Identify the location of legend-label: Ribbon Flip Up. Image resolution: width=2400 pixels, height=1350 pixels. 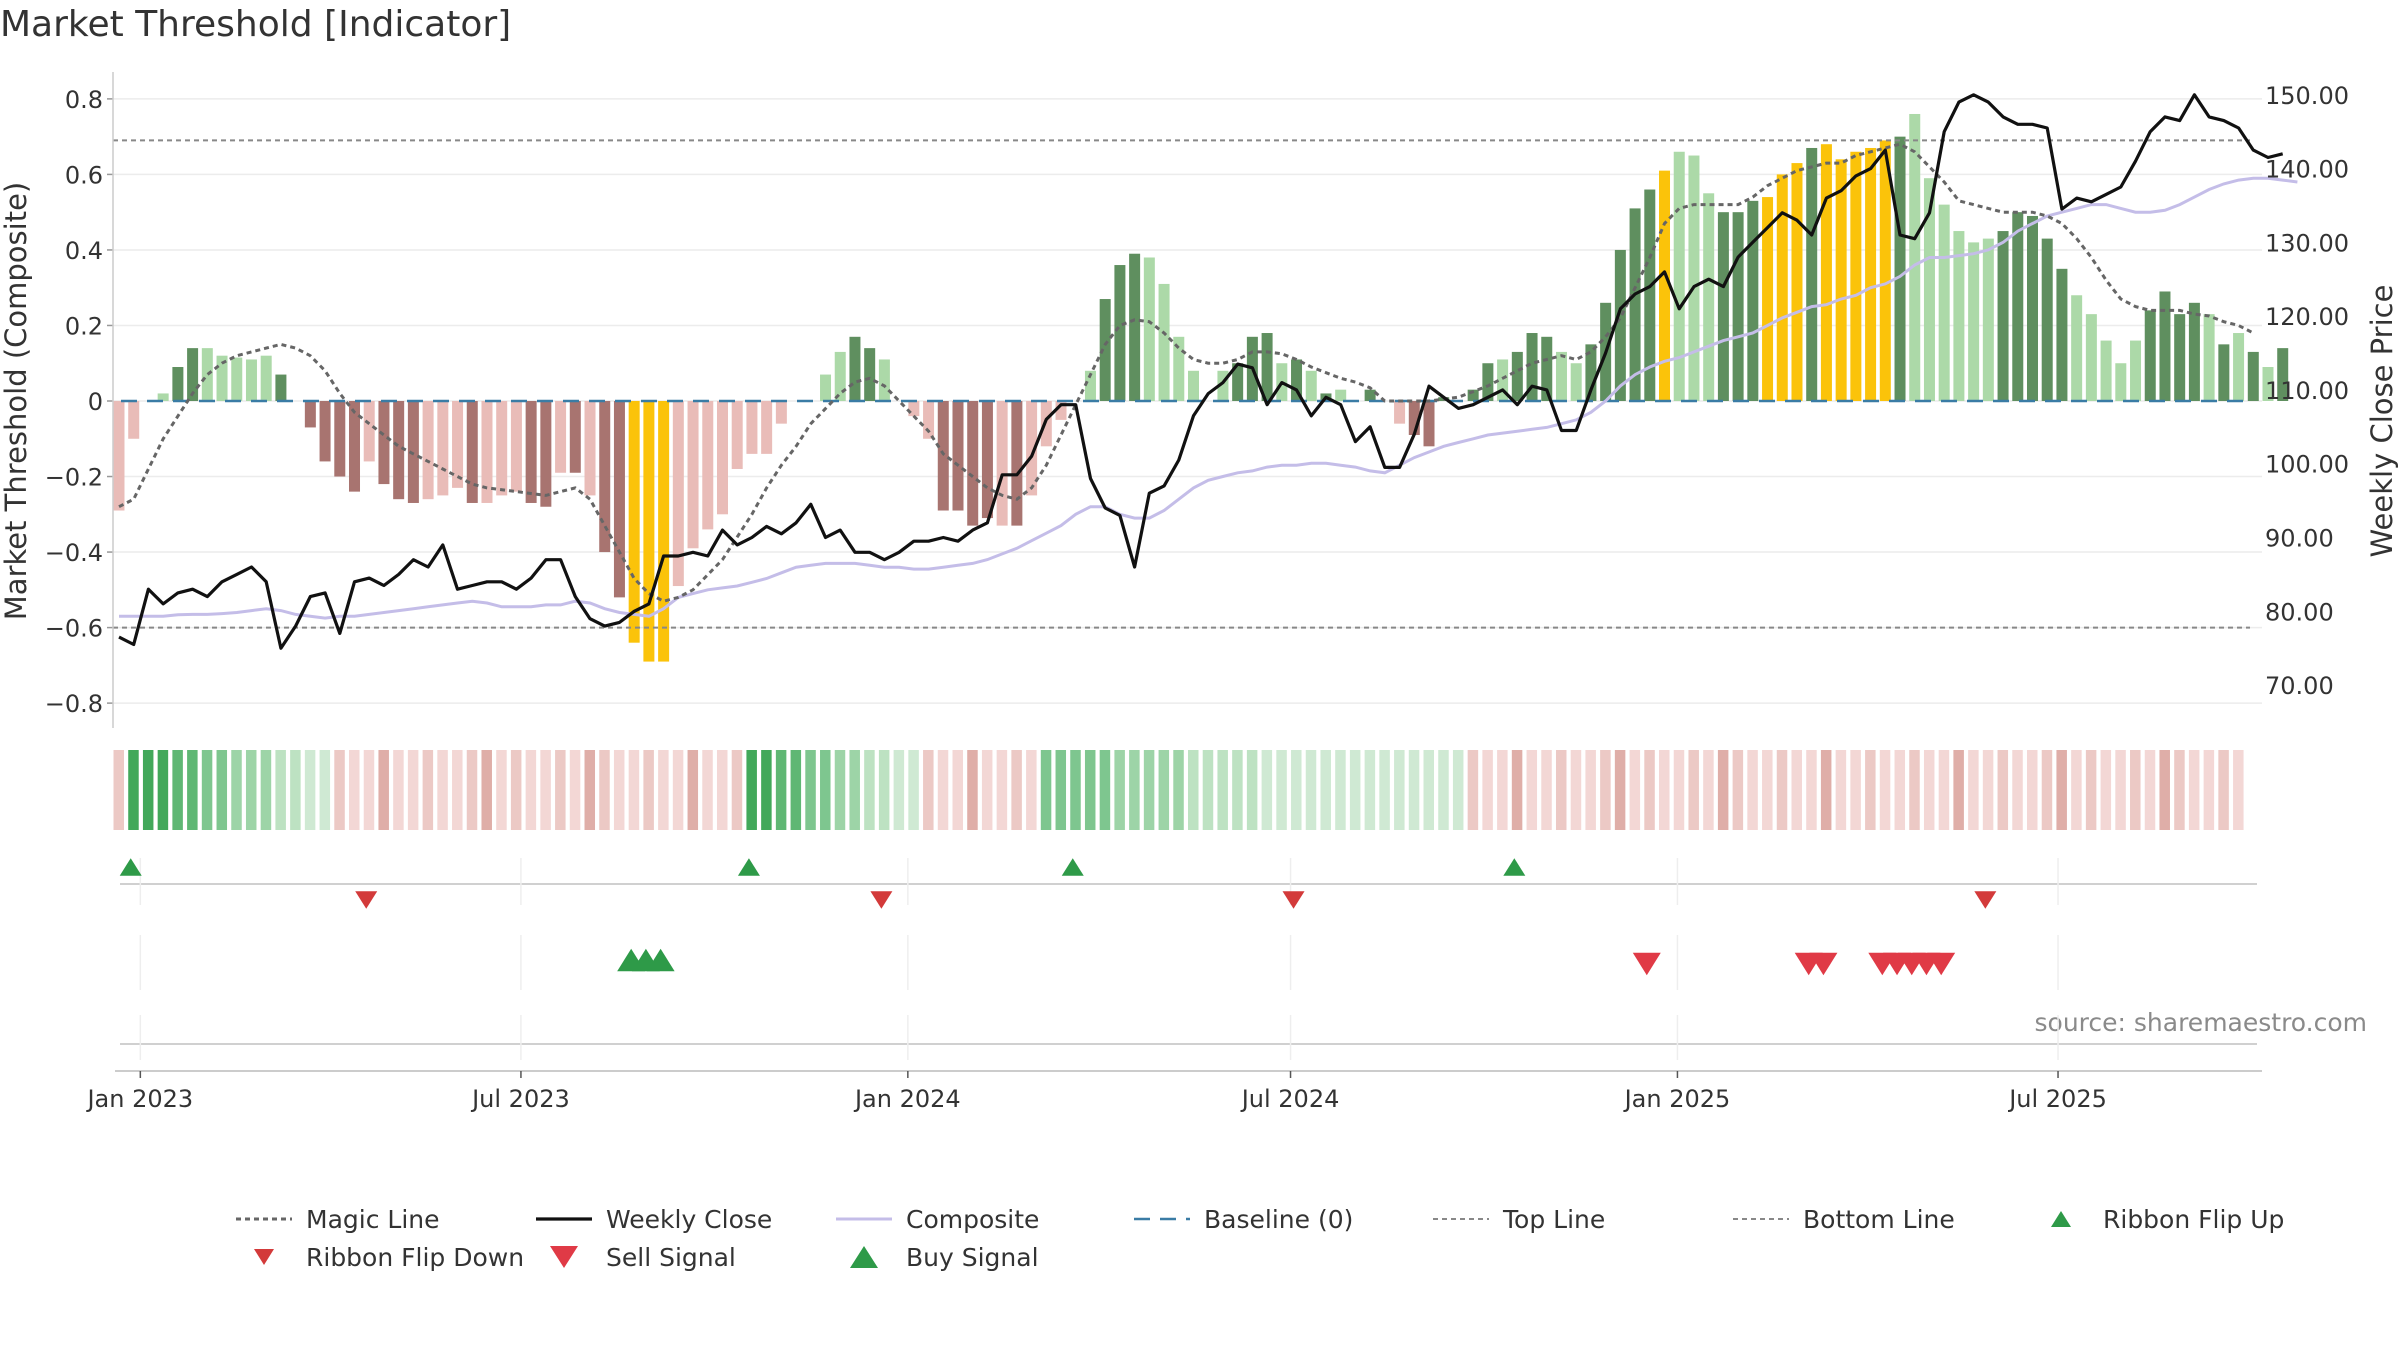
(2193, 1219).